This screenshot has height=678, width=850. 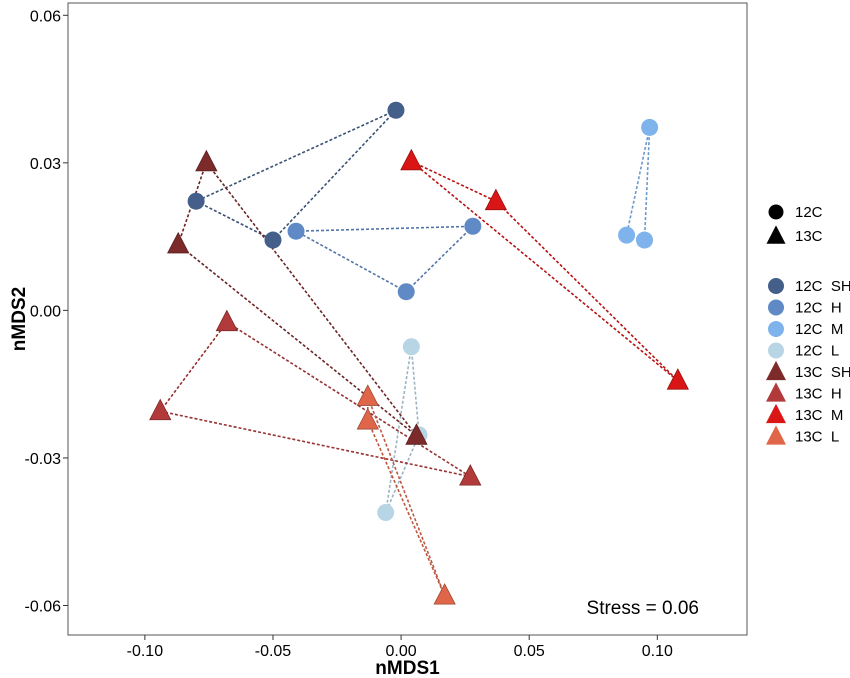 What do you see at coordinates (818, 394) in the screenshot?
I see `legend-label: 13C H` at bounding box center [818, 394].